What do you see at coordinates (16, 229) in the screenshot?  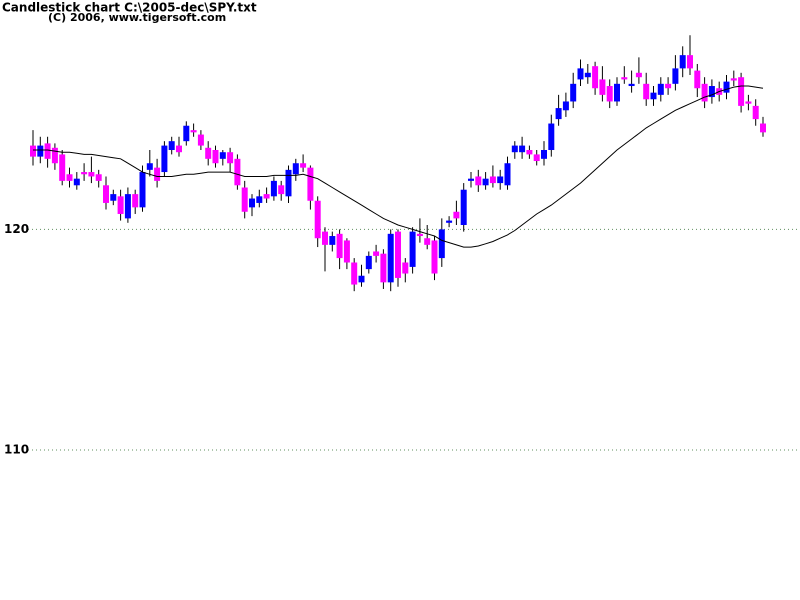 I see `y-tick-label: 120` at bounding box center [16, 229].